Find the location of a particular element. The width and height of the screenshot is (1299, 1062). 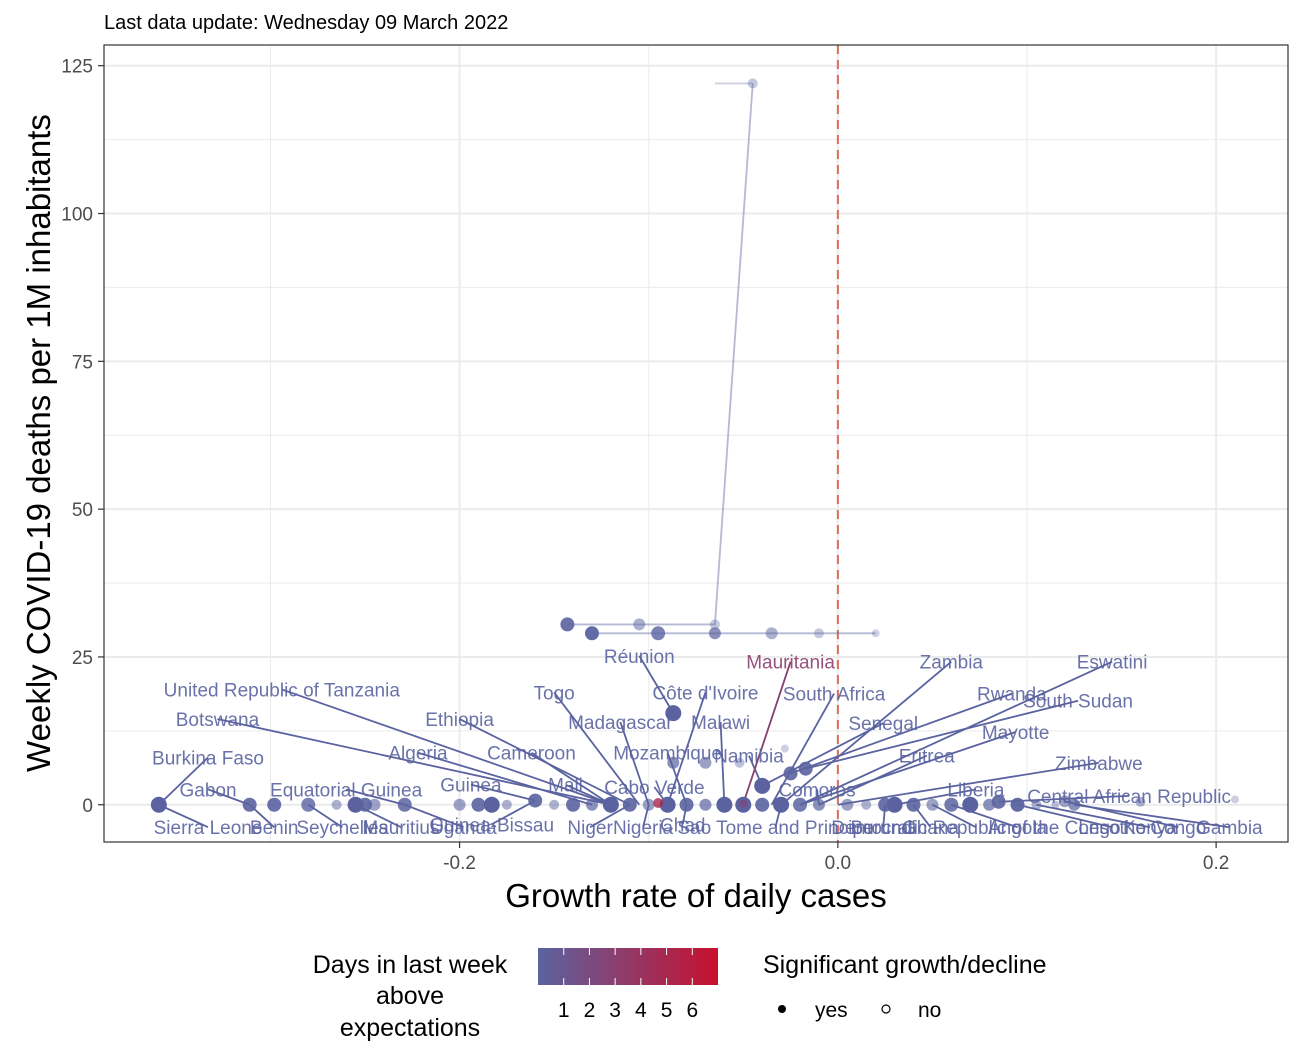

country-label: Togo is located at coordinates (554, 693).